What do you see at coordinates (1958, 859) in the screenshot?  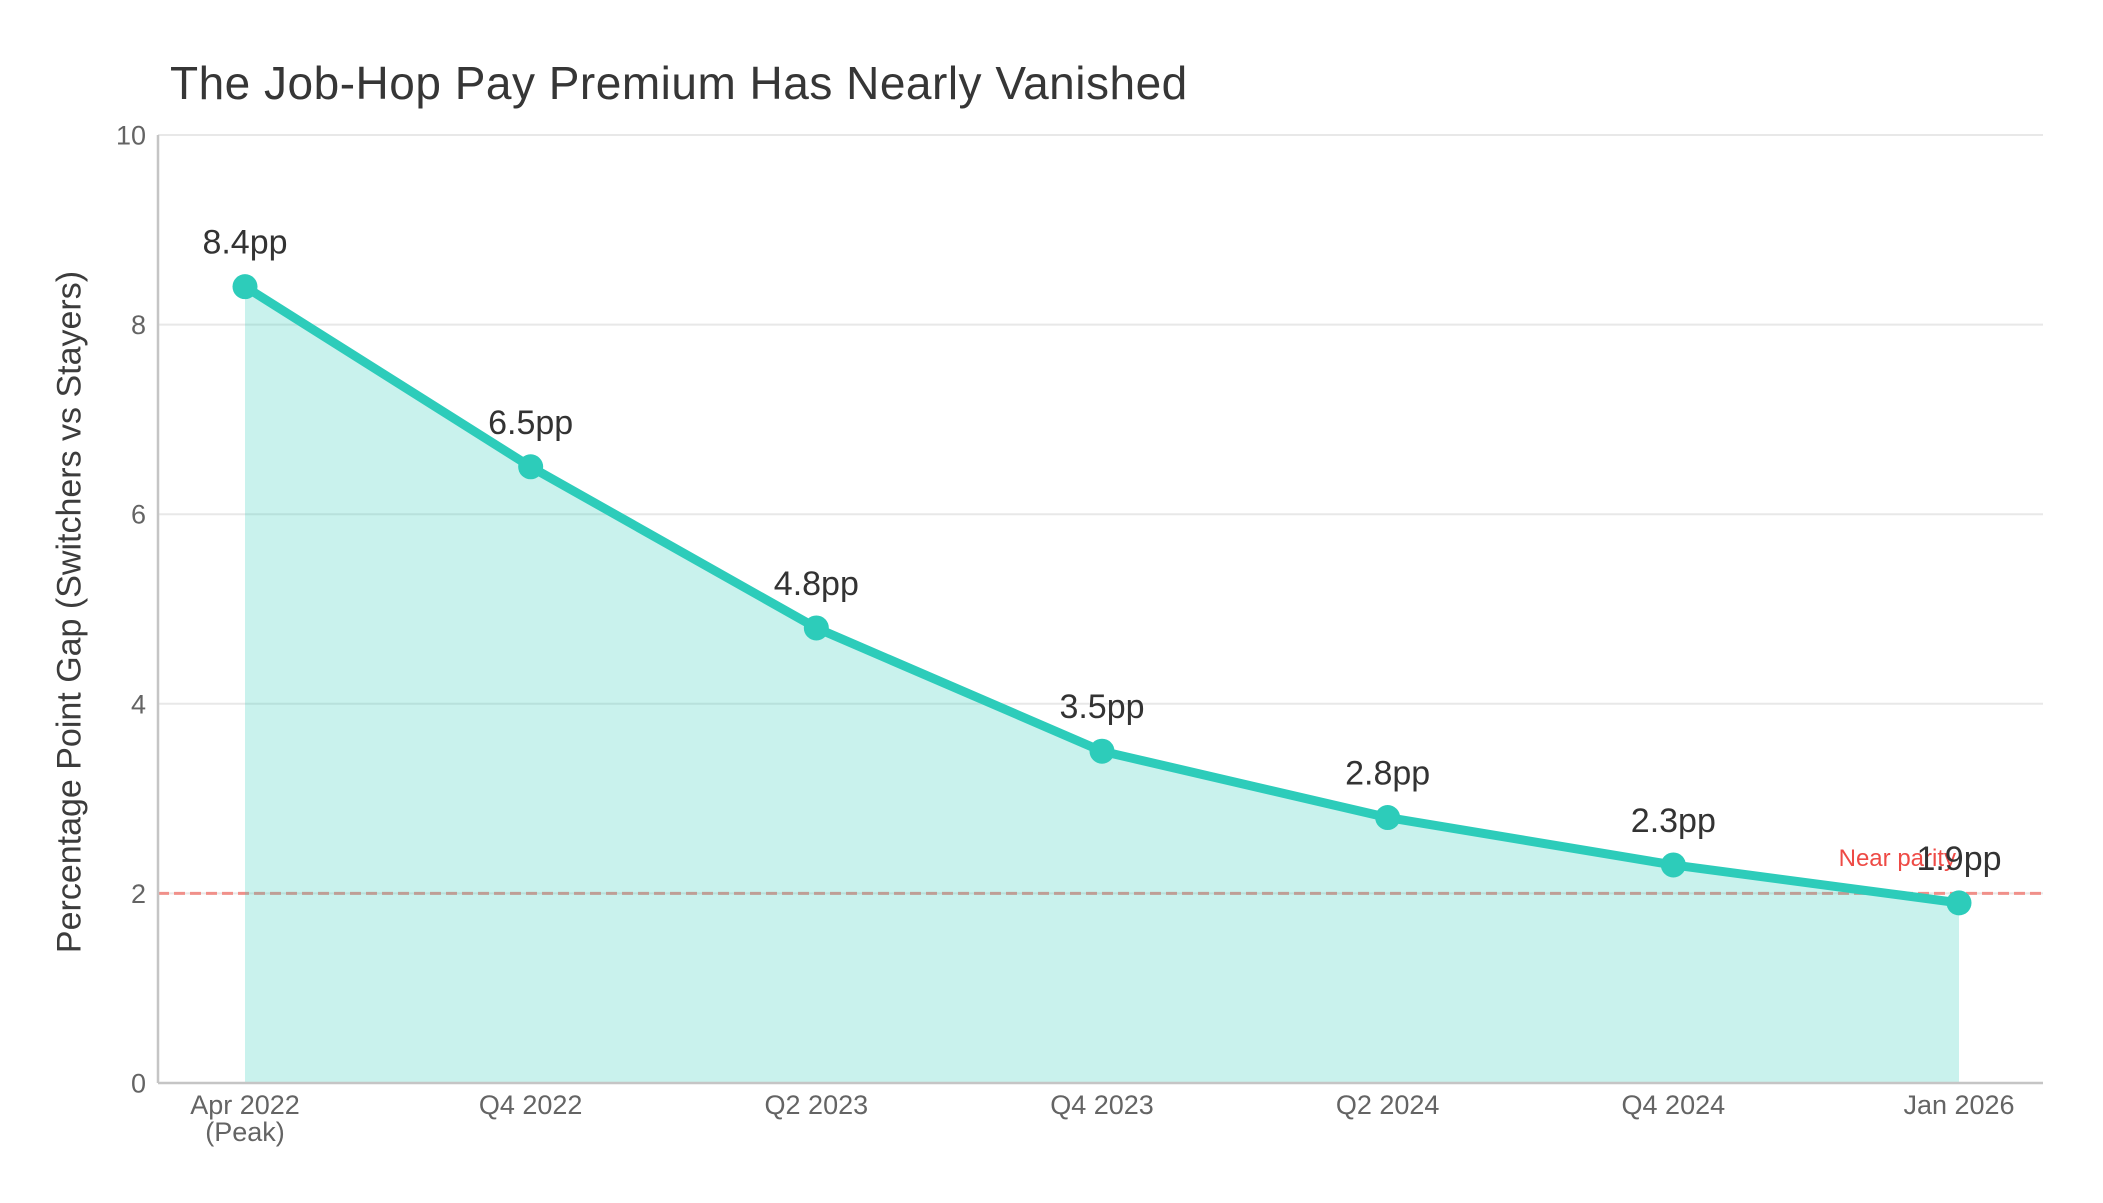 I see `data-point-label: 1.9pp` at bounding box center [1958, 859].